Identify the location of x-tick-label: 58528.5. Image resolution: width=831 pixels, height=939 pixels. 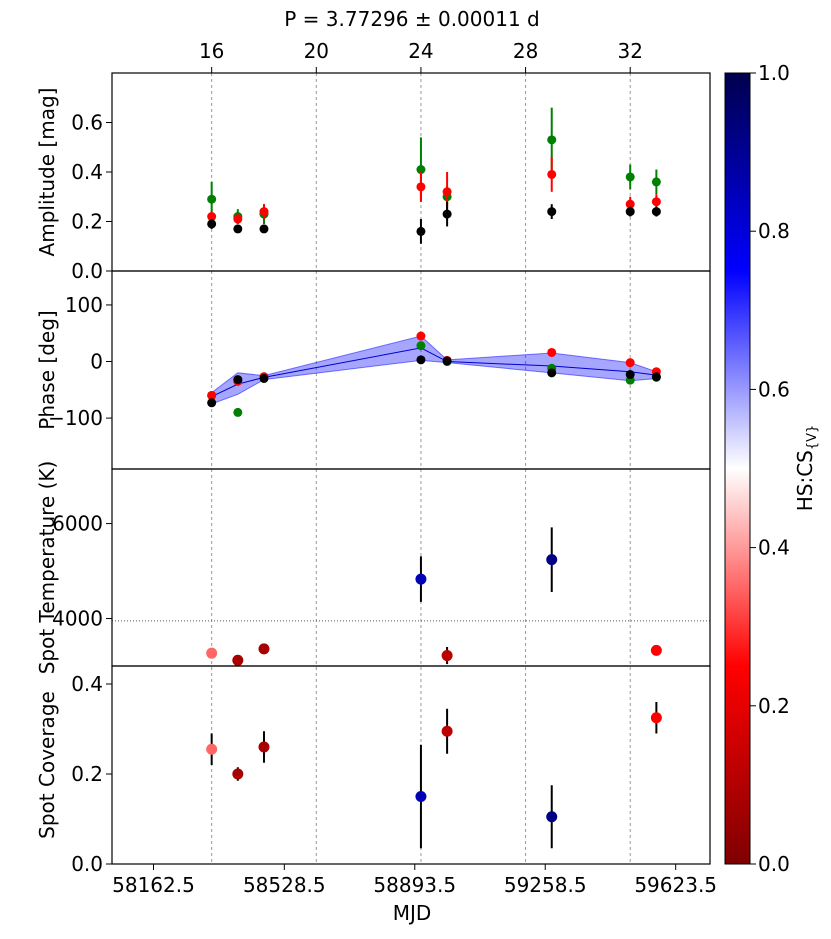
(284, 885).